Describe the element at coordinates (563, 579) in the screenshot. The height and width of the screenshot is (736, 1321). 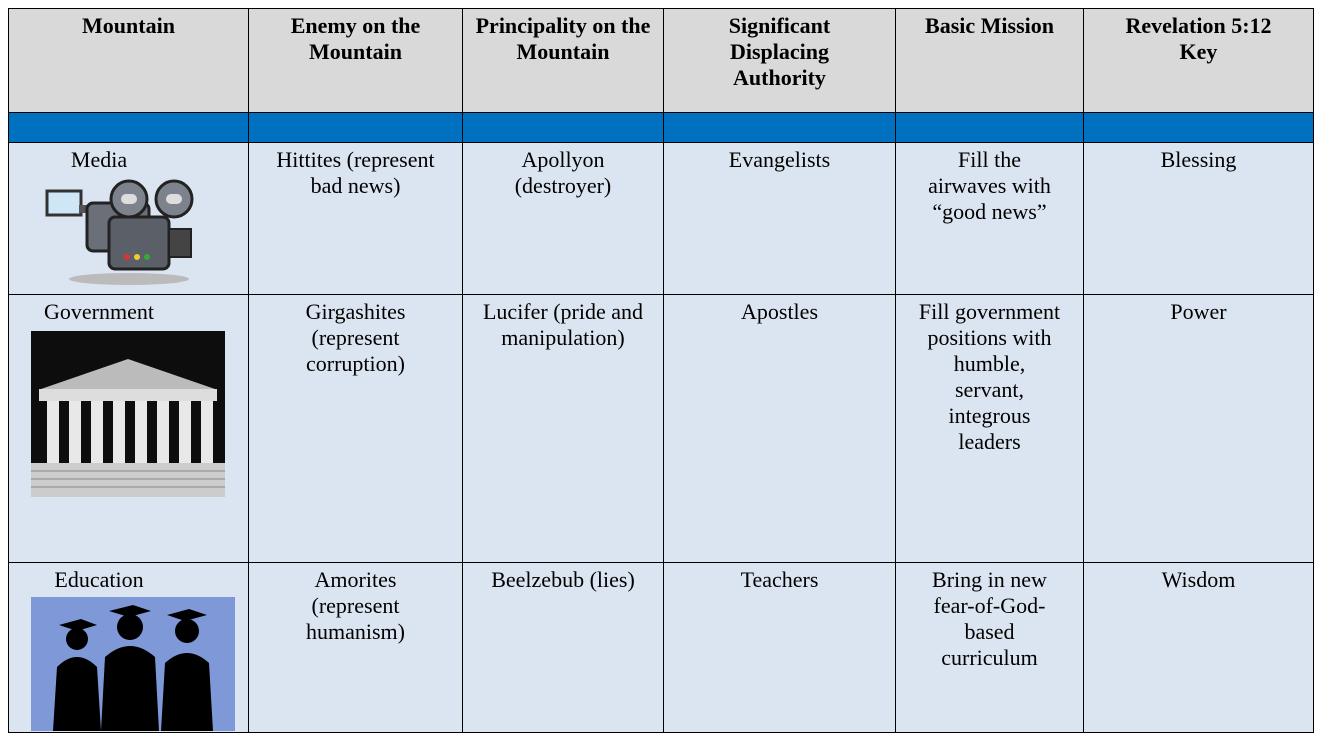
I see `cell-text: Beelzebub (lies)` at that location.